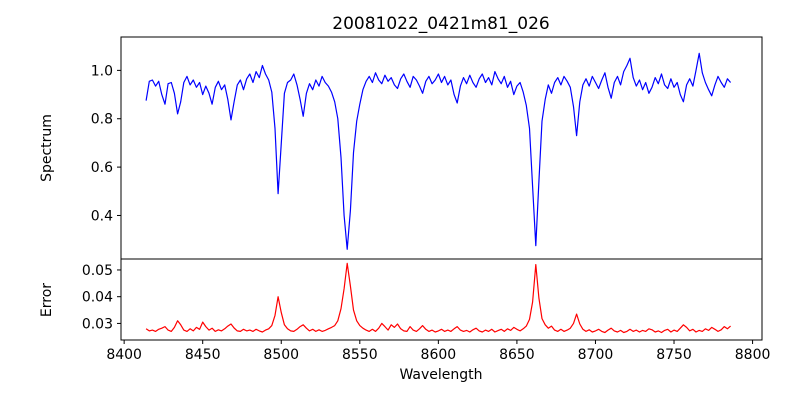  Describe the element at coordinates (674, 355) in the screenshot. I see `x-tick-label: 8750` at that location.